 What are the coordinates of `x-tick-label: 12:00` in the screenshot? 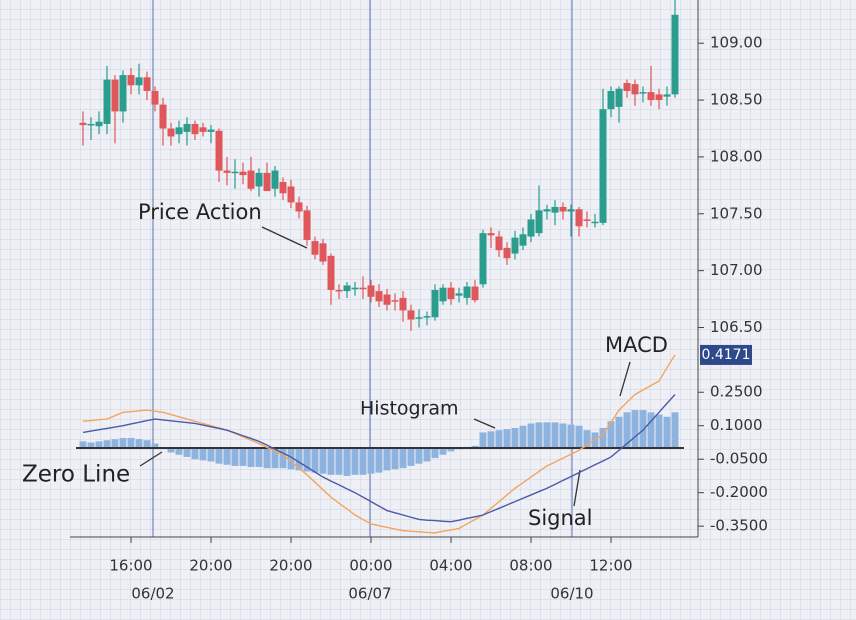 It's located at (610, 566).